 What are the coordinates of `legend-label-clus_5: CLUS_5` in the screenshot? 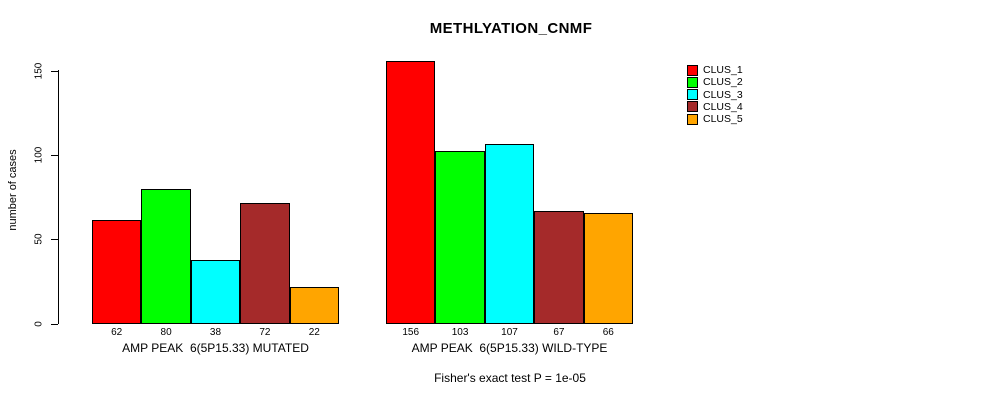 It's located at (723, 119).